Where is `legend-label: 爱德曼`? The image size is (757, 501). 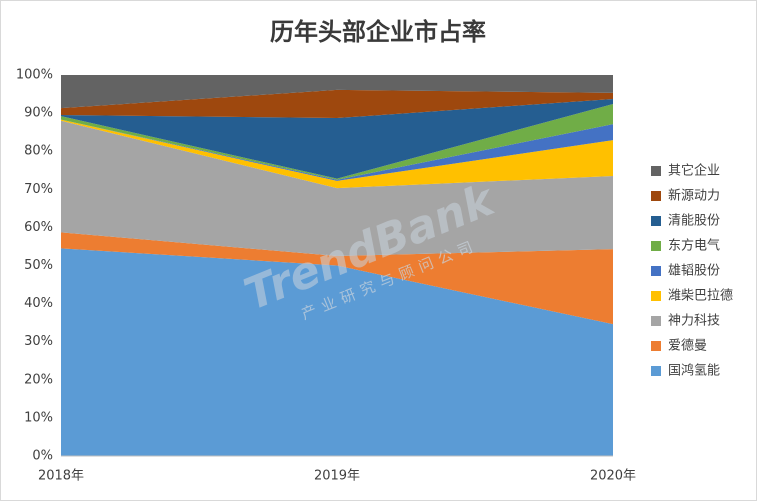
legend-label: 爱德曼 is located at coordinates (687, 346).